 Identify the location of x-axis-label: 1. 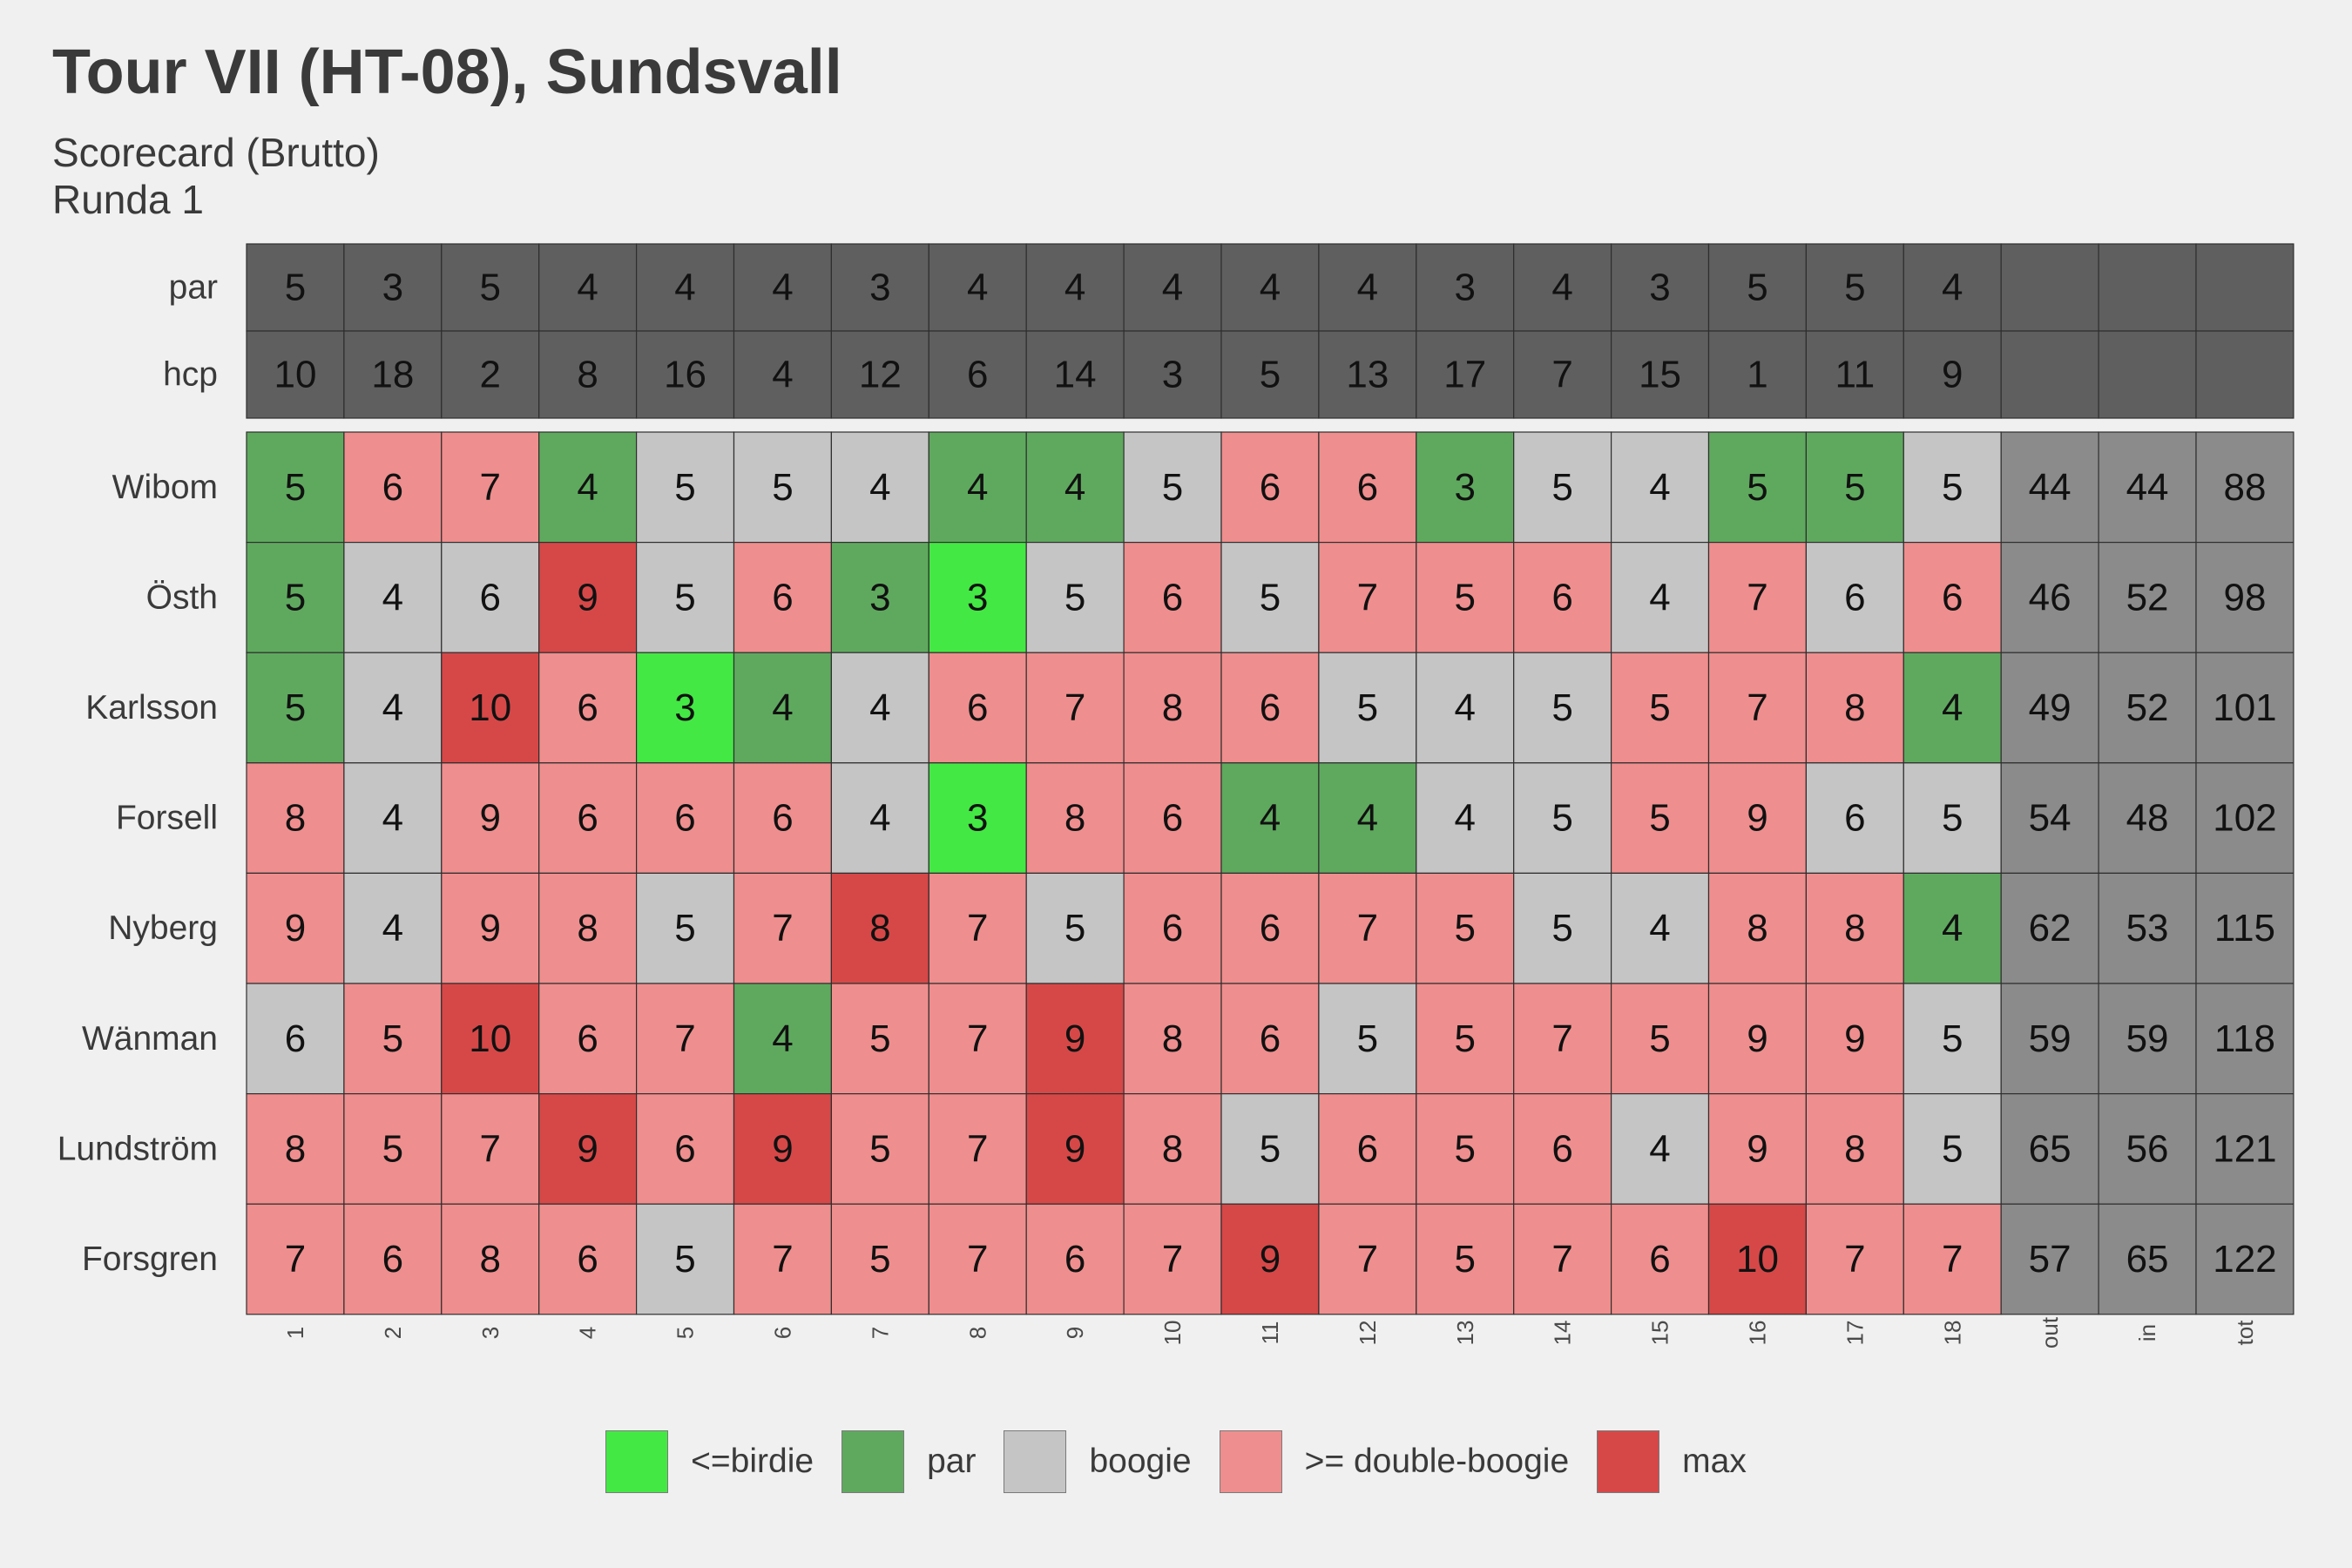
(295, 1333).